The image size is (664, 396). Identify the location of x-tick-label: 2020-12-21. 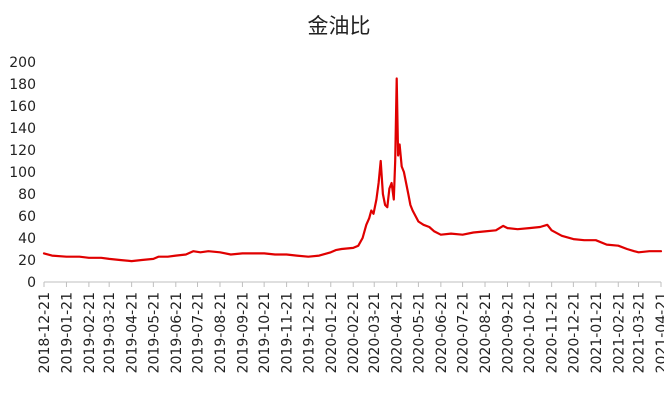
(574, 332).